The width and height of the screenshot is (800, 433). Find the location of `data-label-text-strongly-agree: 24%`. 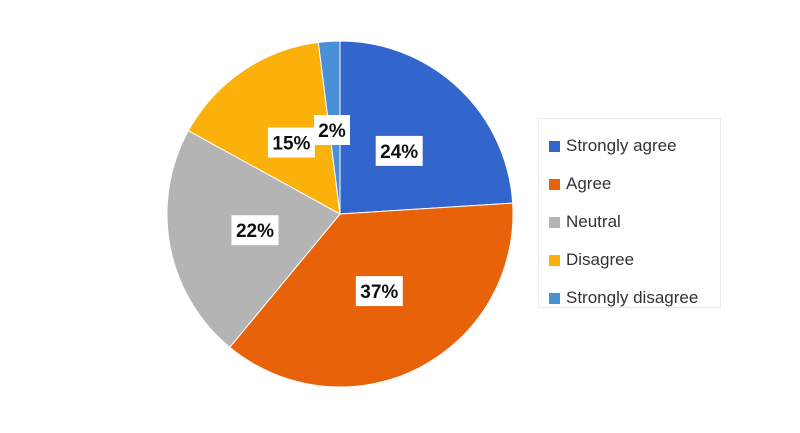

data-label-text-strongly-agree: 24% is located at coordinates (399, 152).